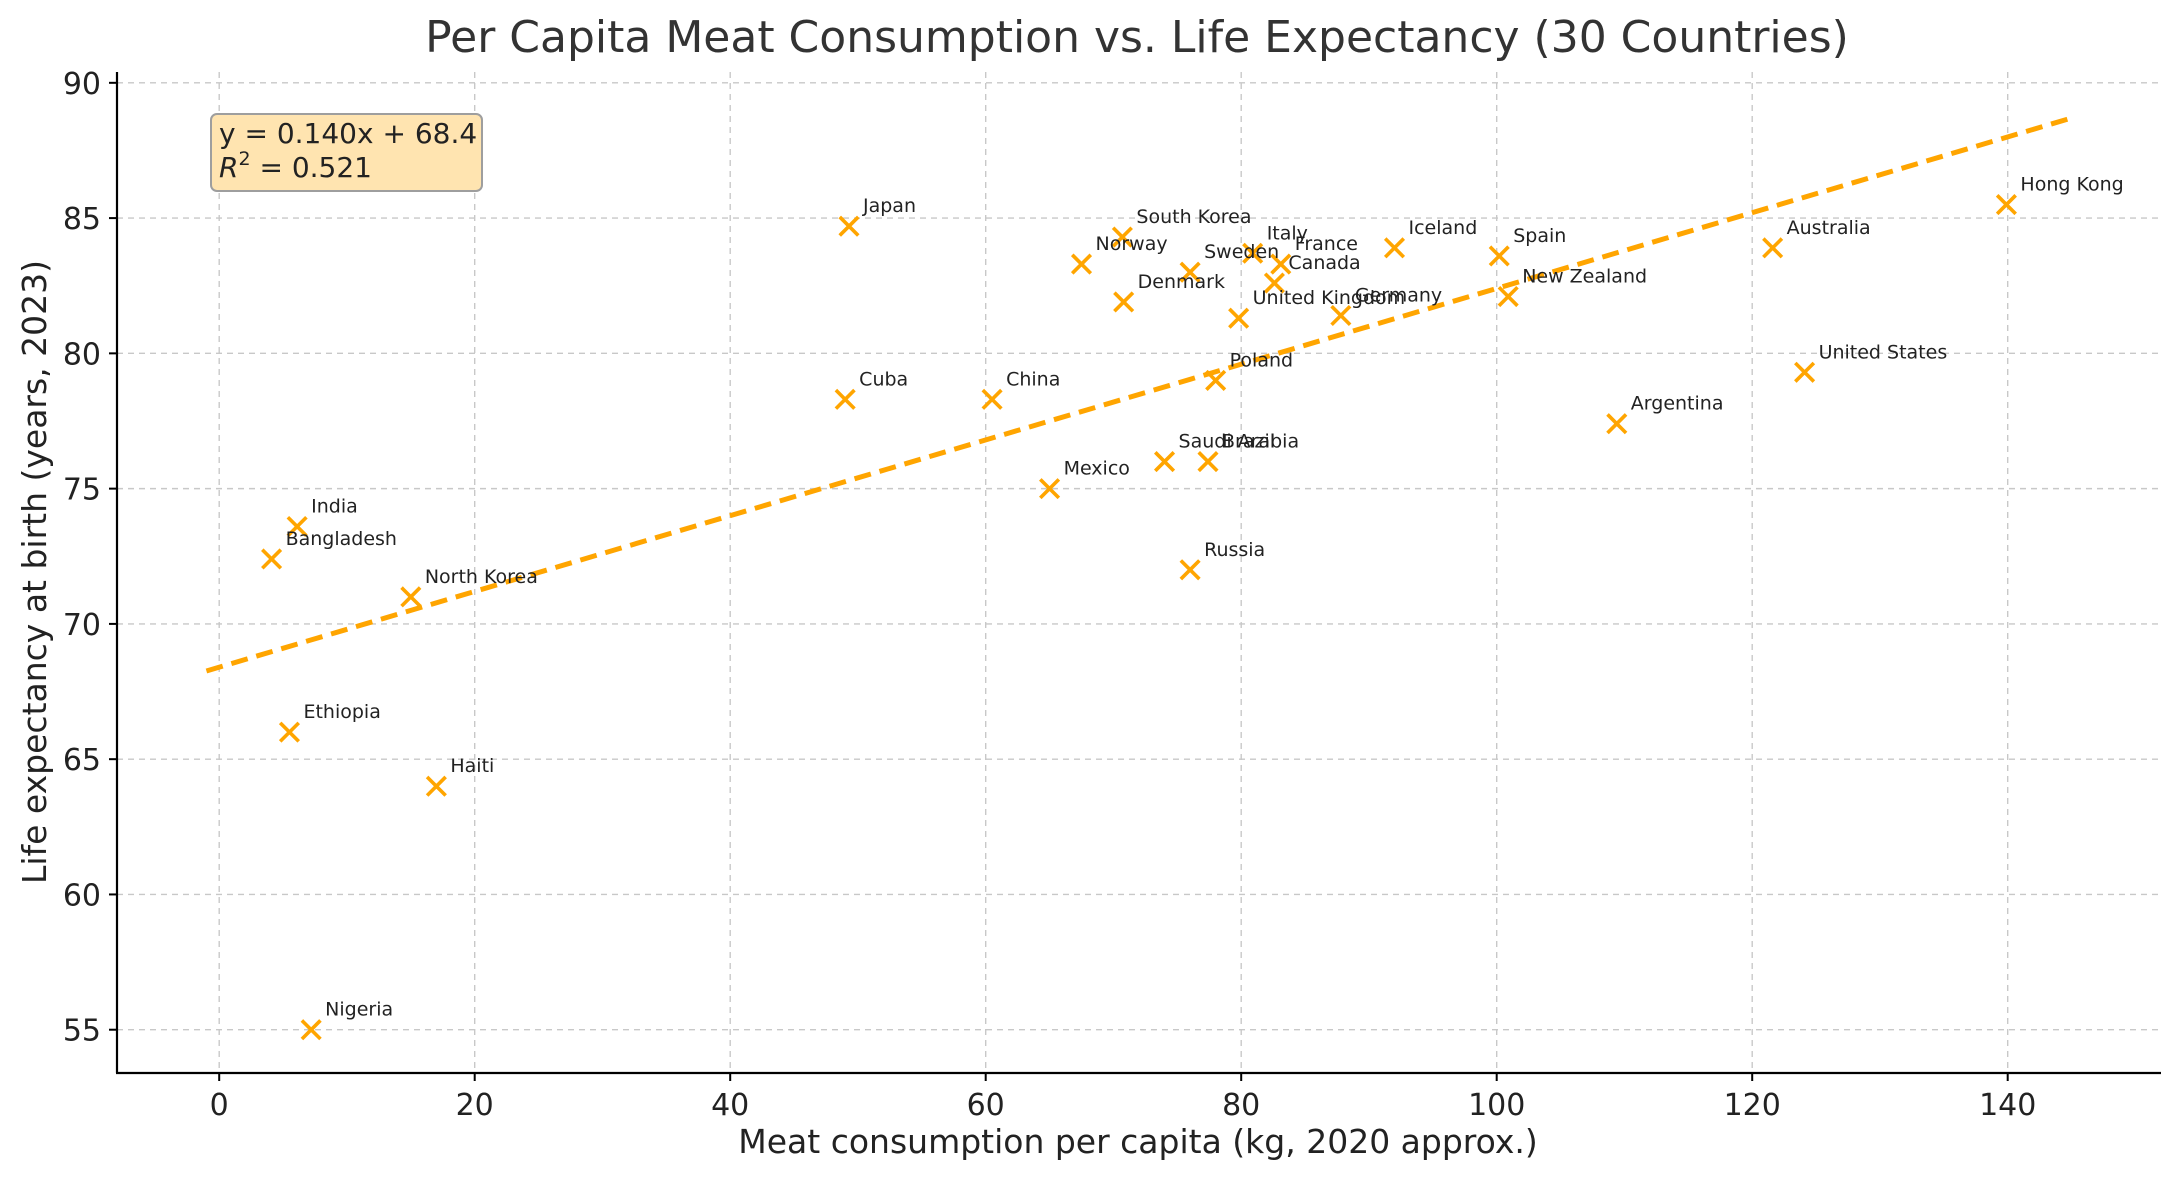 This screenshot has height=1180, width=2179. I want to click on point-label: South Korea, so click(1193, 217).